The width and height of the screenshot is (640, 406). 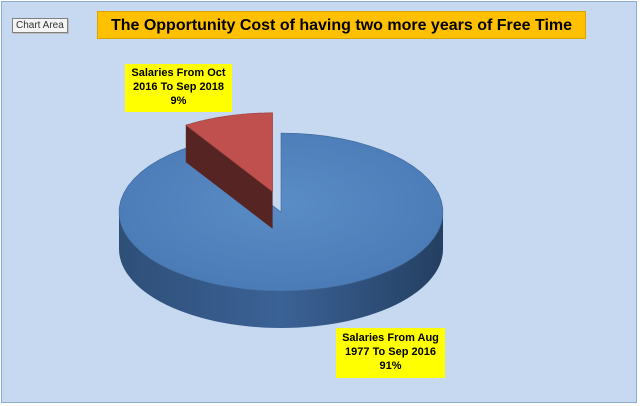 What do you see at coordinates (178, 101) in the screenshot?
I see `data-label-line: 9%` at bounding box center [178, 101].